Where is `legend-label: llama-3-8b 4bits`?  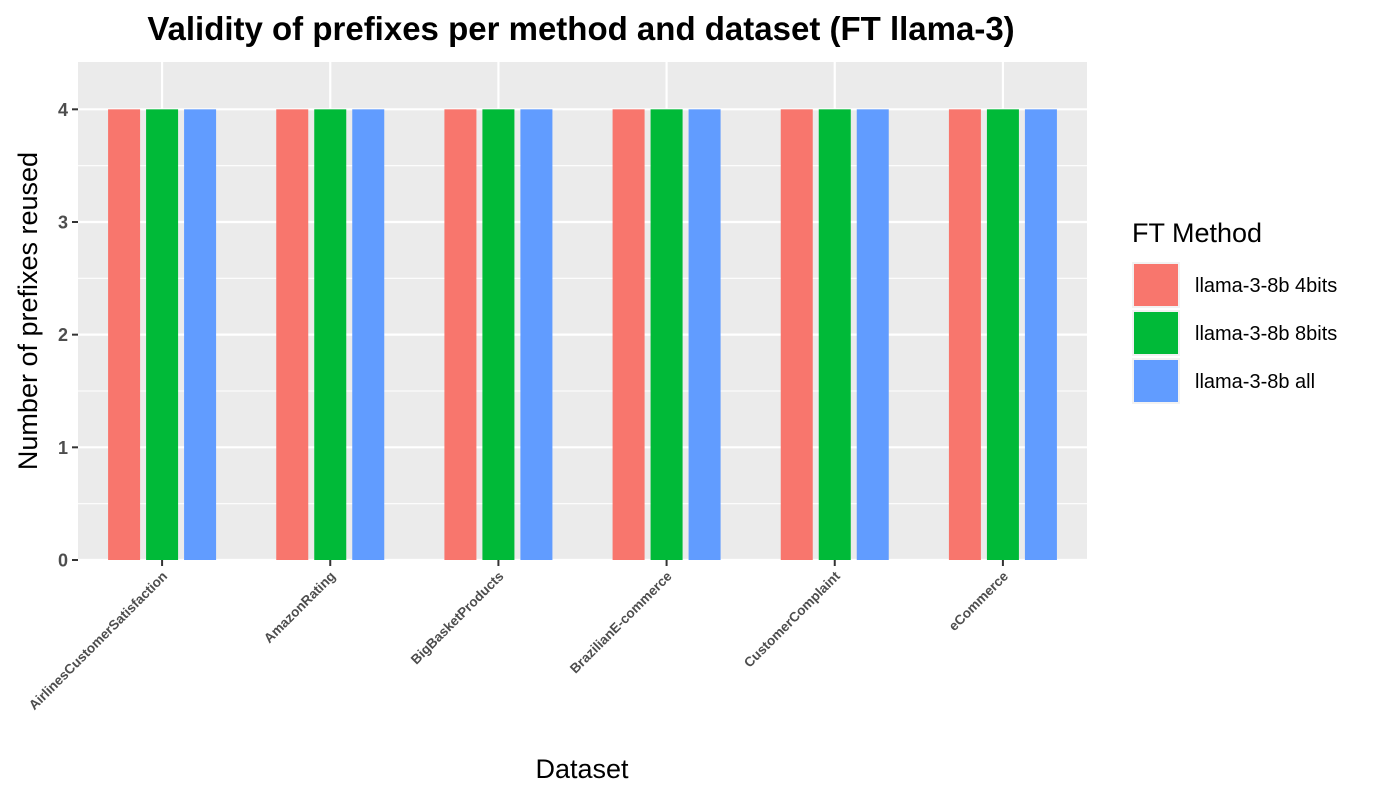
legend-label: llama-3-8b 4bits is located at coordinates (1266, 286).